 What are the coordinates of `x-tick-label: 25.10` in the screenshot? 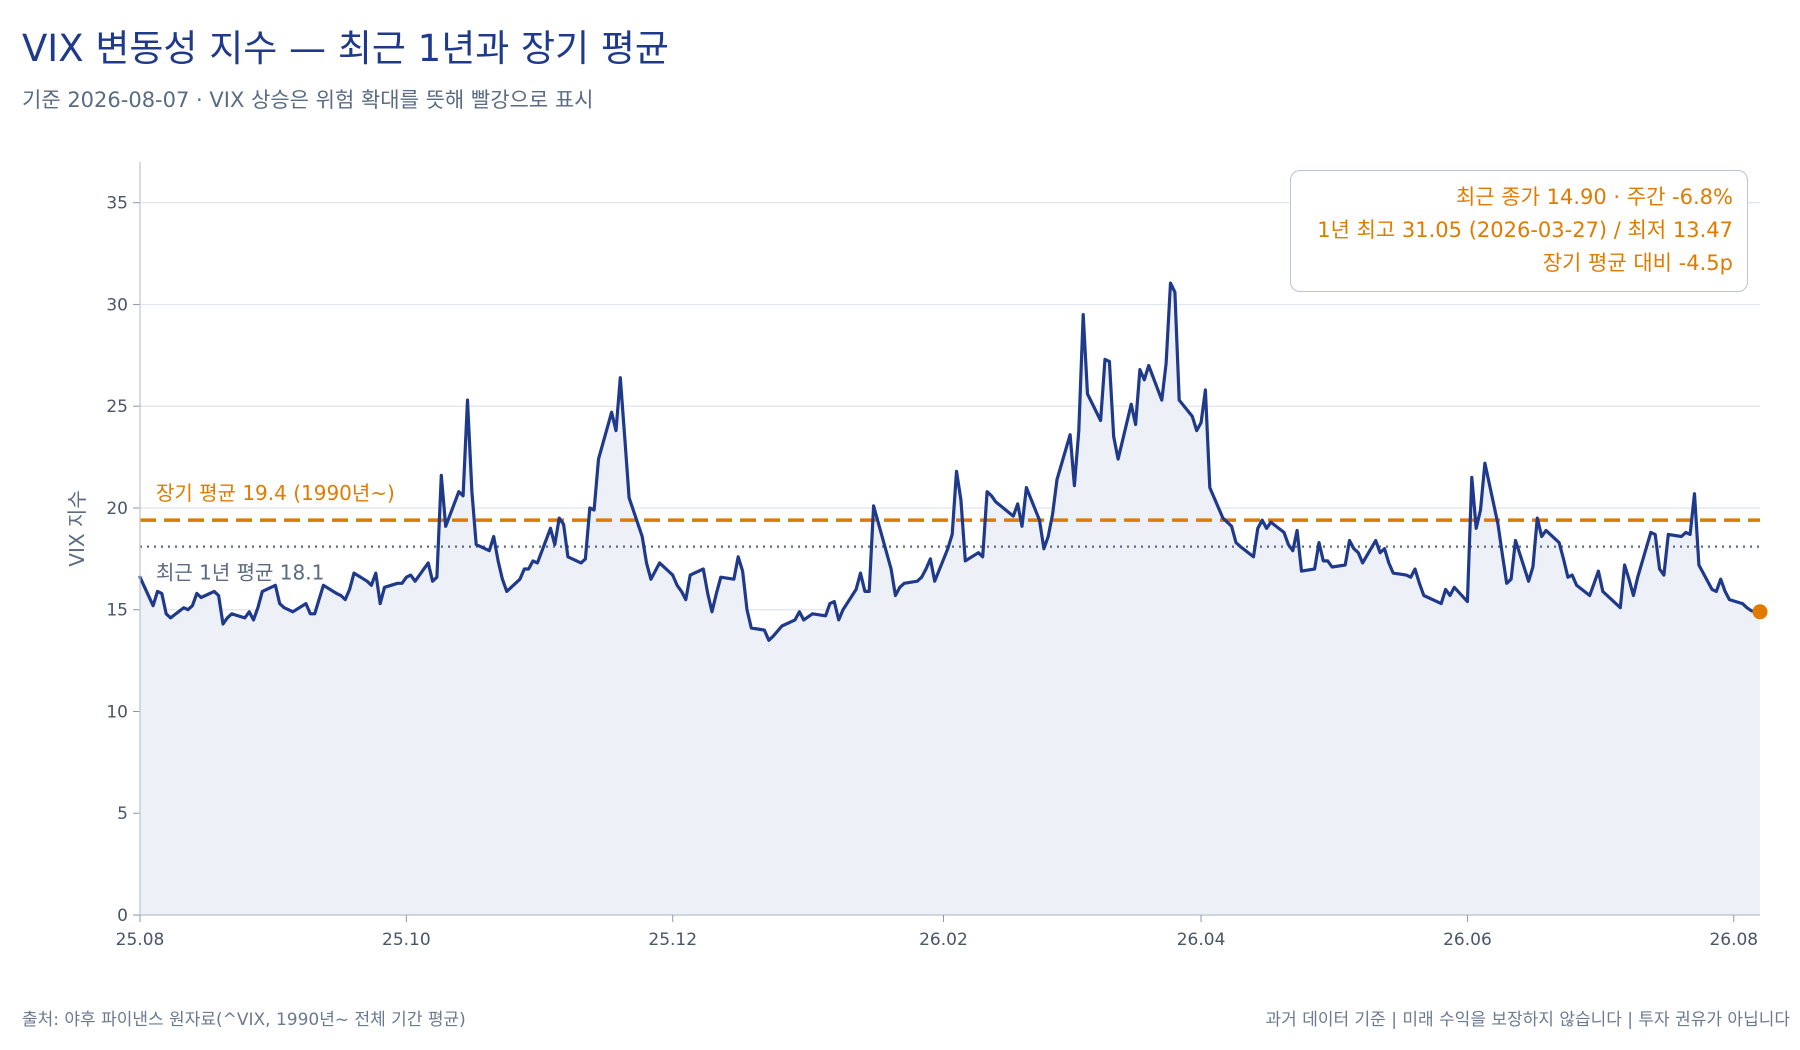 It's located at (406, 940).